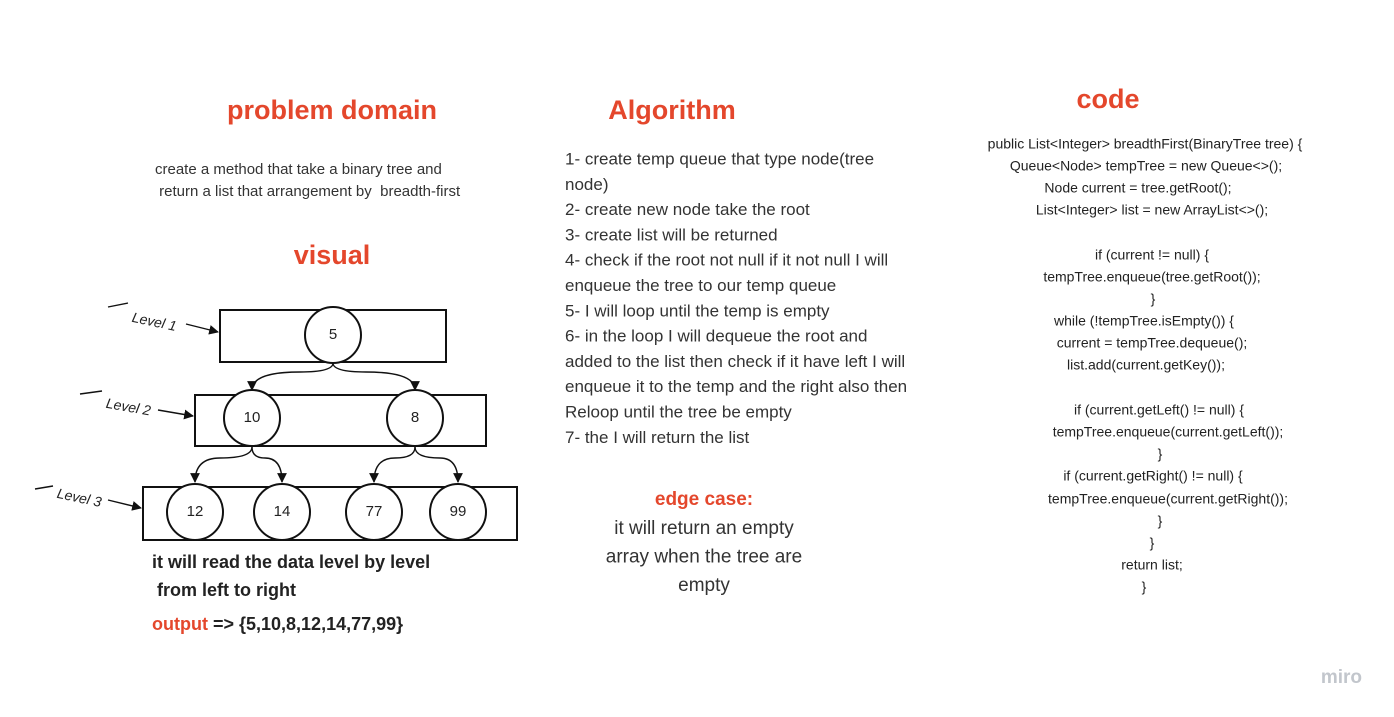  I want to click on algorithm-line: Reloop until the tree be empty, so click(678, 411).